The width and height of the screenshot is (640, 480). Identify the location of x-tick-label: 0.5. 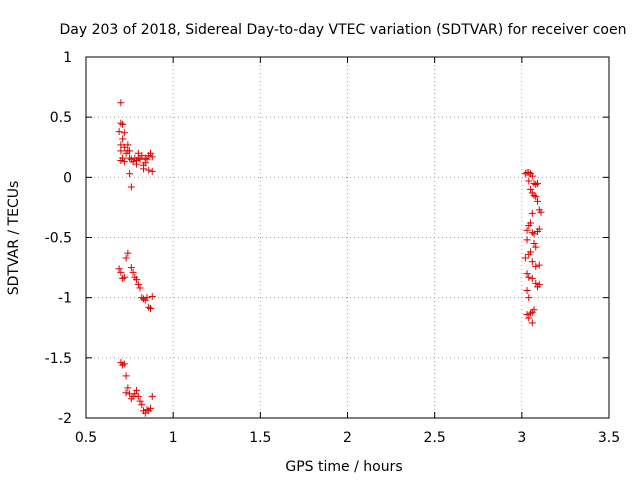
(86, 438).